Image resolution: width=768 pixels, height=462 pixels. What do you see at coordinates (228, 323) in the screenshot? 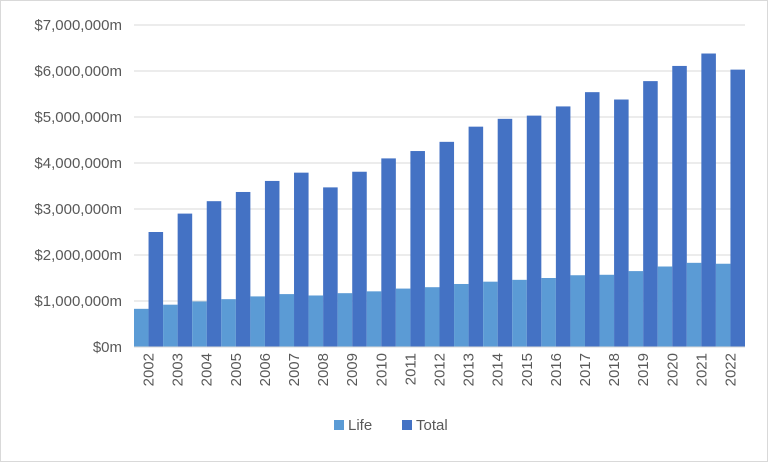
I see `bar-life-2005` at bounding box center [228, 323].